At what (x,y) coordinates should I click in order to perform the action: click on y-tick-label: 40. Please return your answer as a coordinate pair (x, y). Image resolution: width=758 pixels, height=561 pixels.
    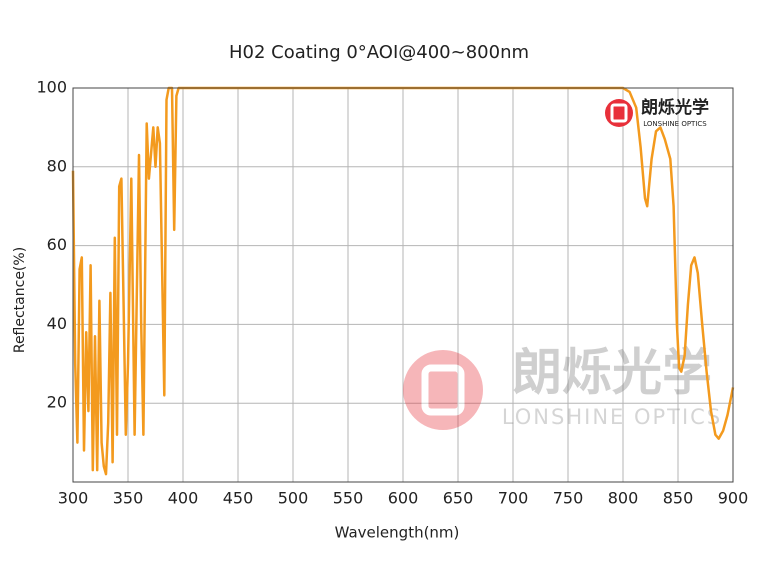
    Looking at the image, I should click on (57, 323).